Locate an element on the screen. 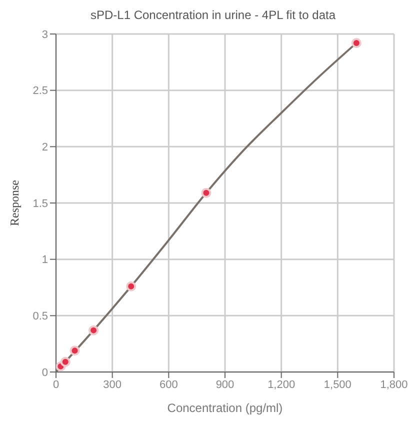 The width and height of the screenshot is (418, 424). x-tick-label: 1,800 is located at coordinates (394, 384).